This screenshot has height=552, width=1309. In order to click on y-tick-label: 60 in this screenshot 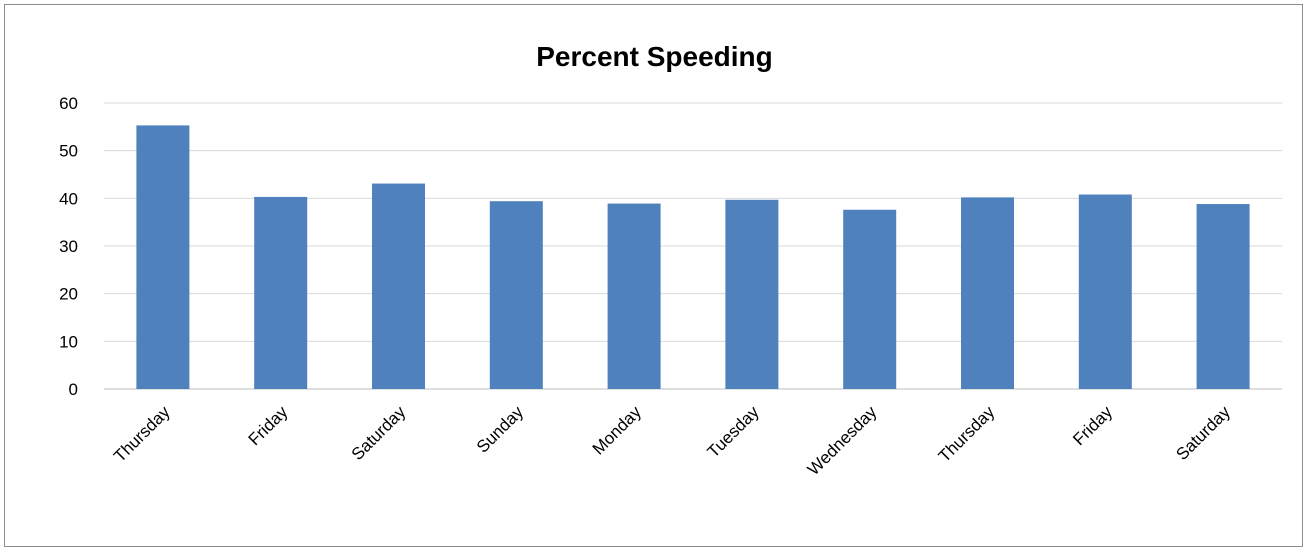, I will do `click(68, 103)`.